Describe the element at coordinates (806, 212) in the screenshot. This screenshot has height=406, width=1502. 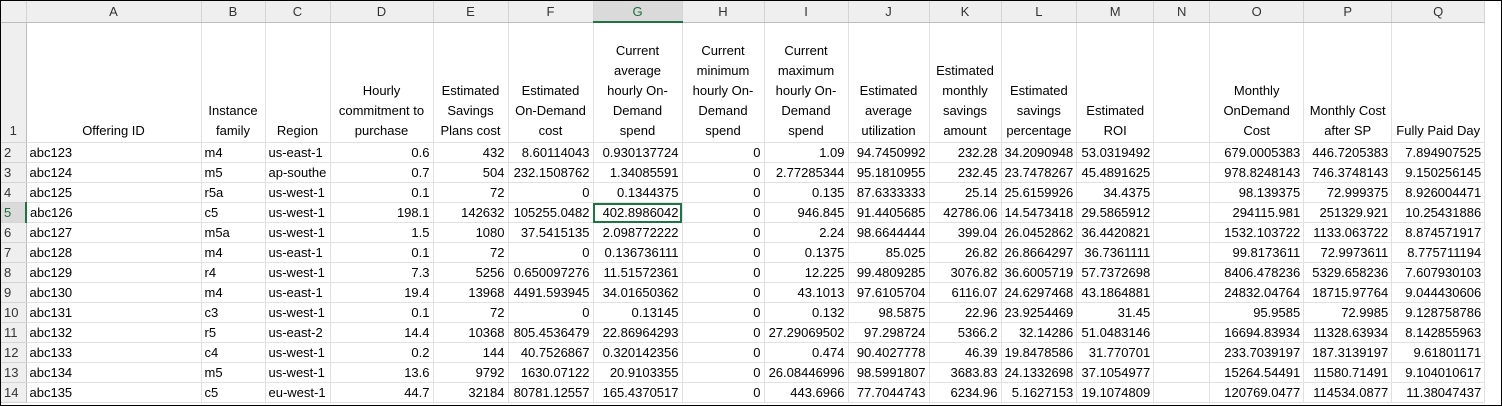
I see `cell: 946.845` at that location.